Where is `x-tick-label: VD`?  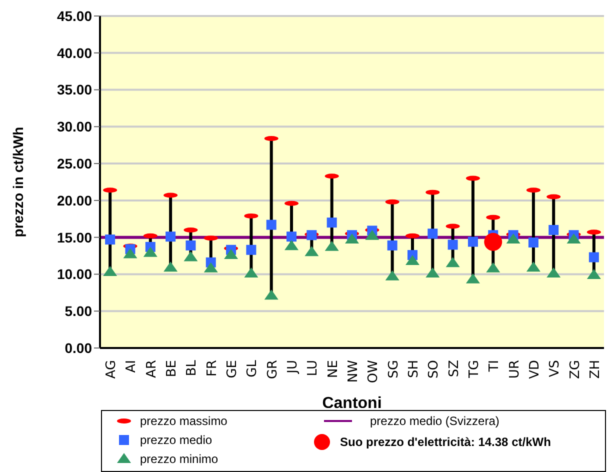
x-tick-label: VD is located at coordinates (534, 369).